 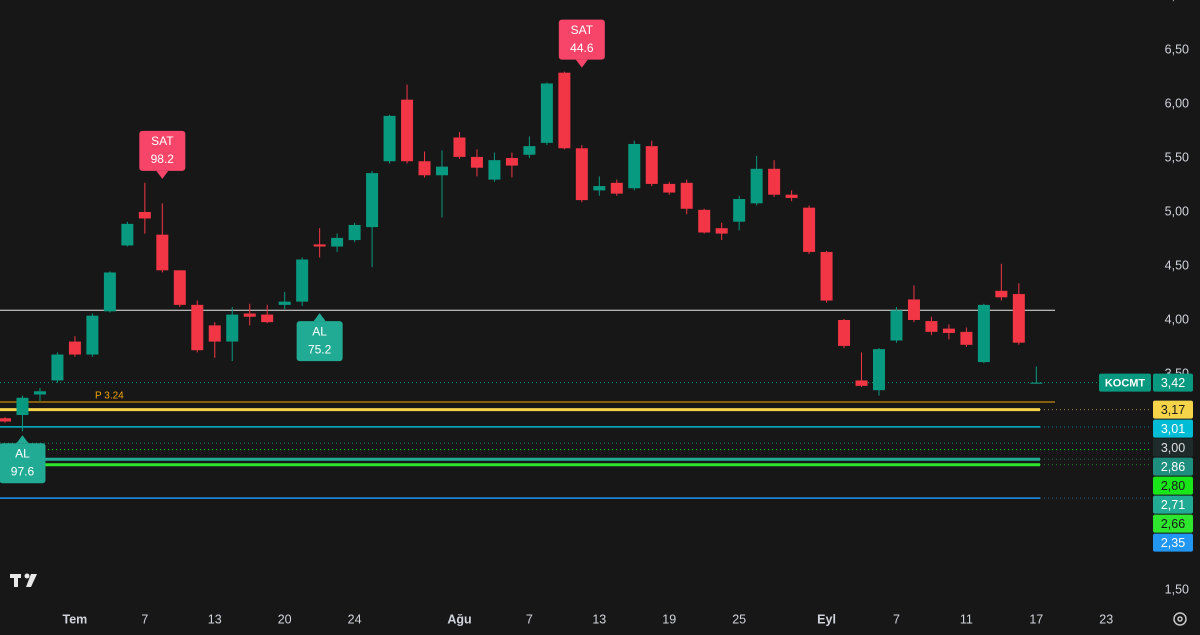 I want to click on price-label: 3,17, so click(x=1173, y=410).